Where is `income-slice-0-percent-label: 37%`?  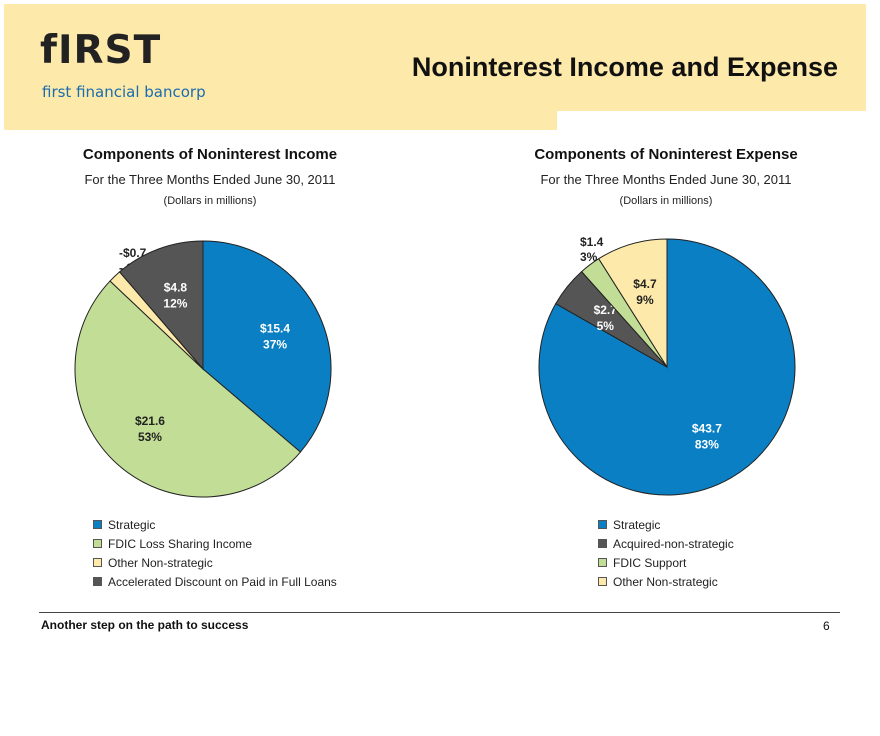
income-slice-0-percent-label: 37% is located at coordinates (275, 345).